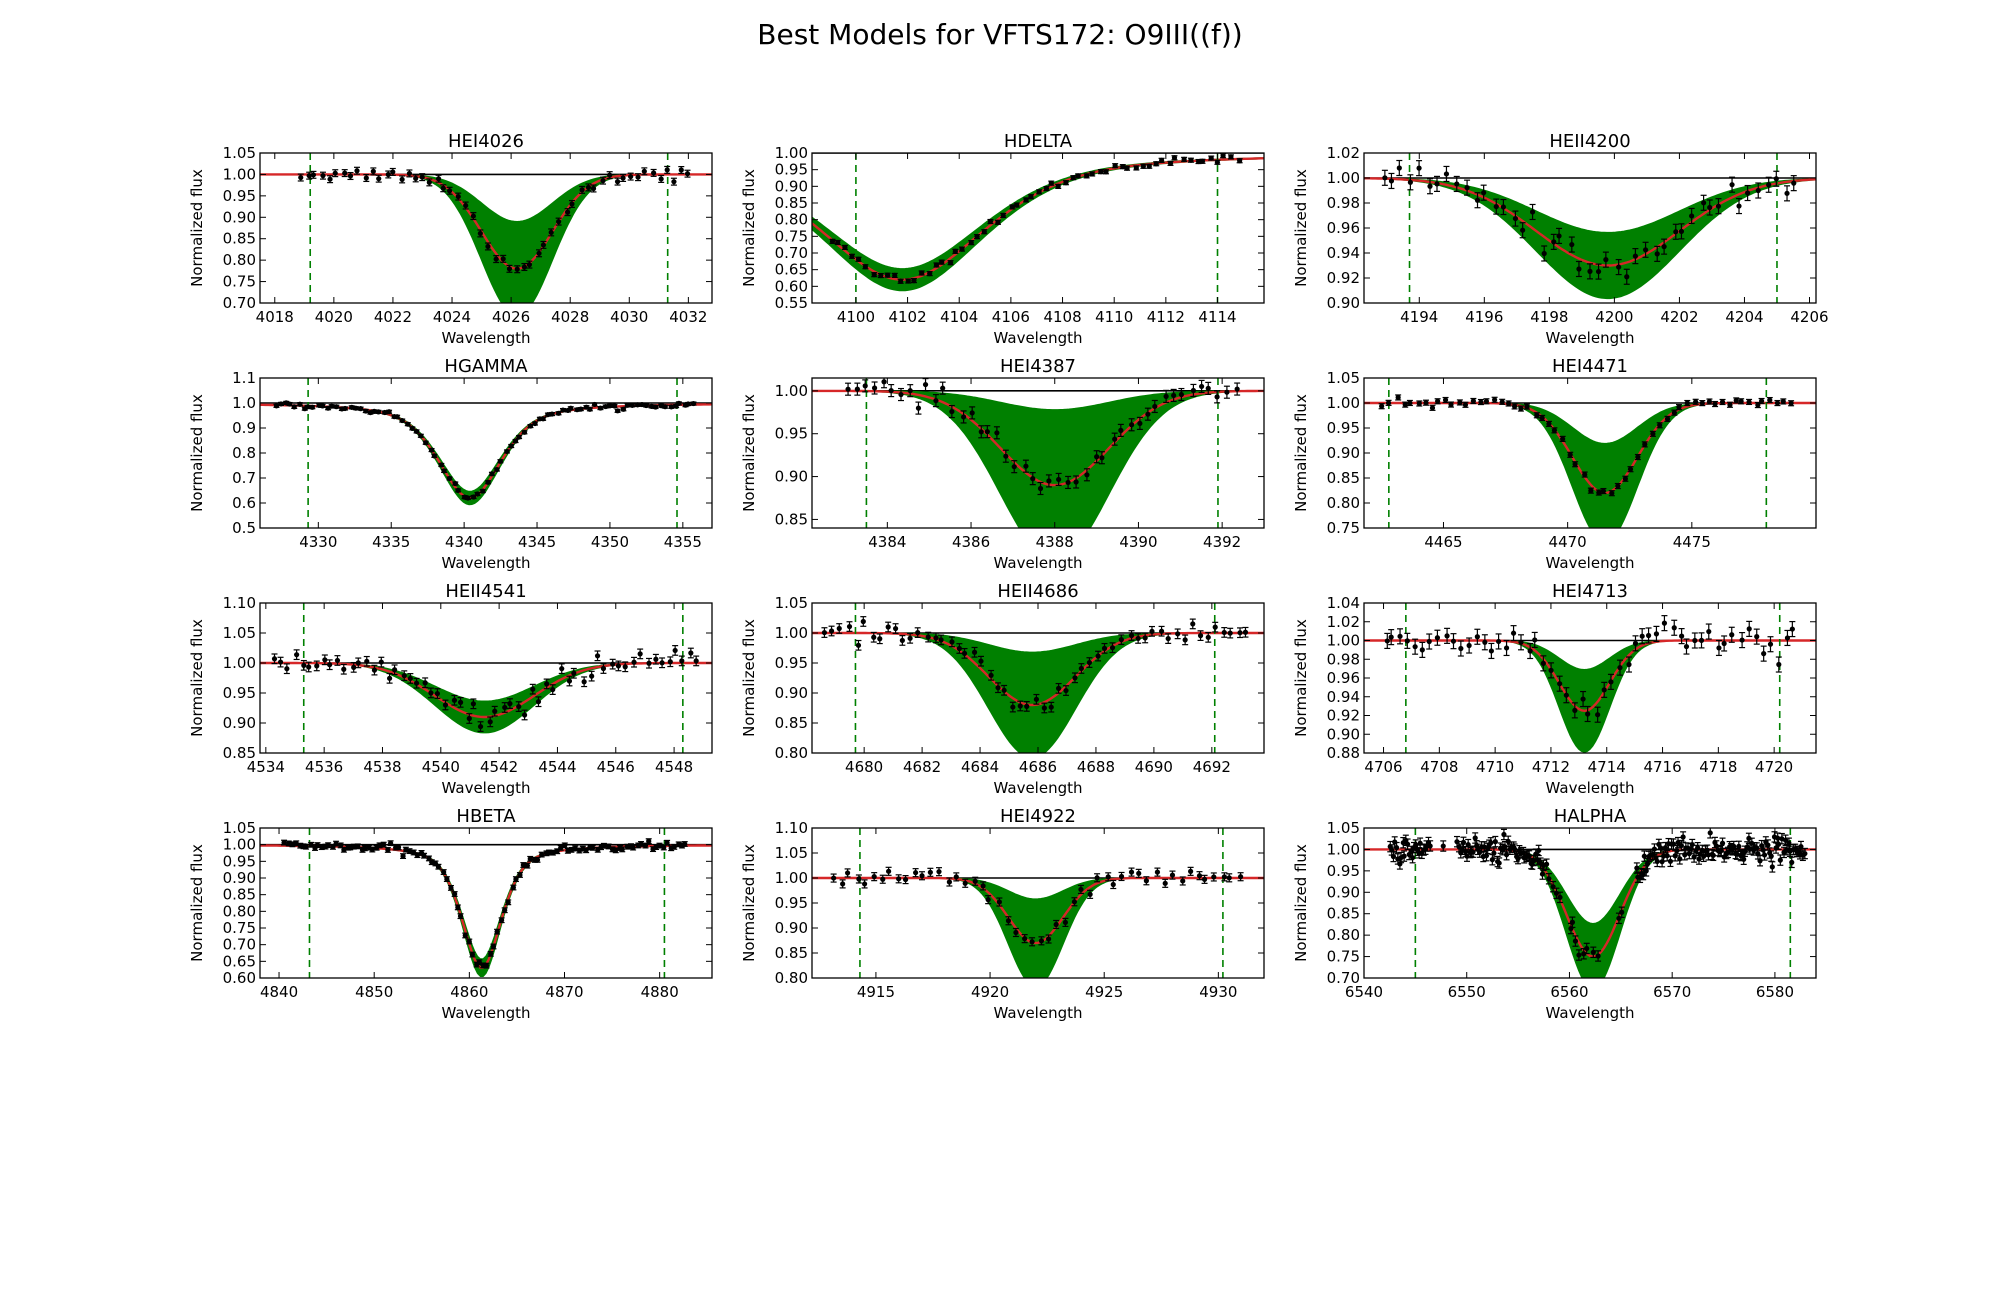  Describe the element at coordinates (1038, 366) in the screenshot. I see `subplot-title: HEI4387` at that location.